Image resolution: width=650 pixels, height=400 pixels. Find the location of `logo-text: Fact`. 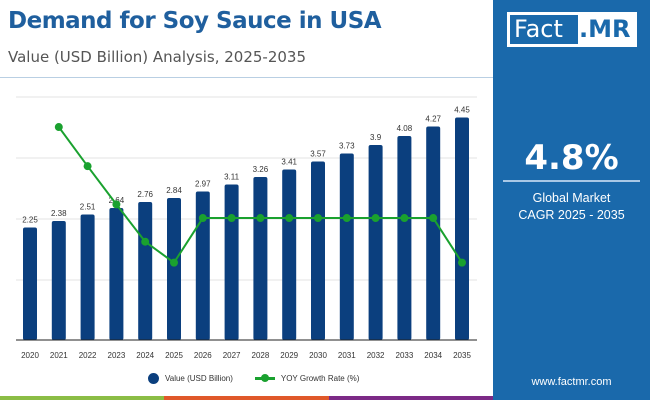

logo-text: Fact is located at coordinates (544, 29).